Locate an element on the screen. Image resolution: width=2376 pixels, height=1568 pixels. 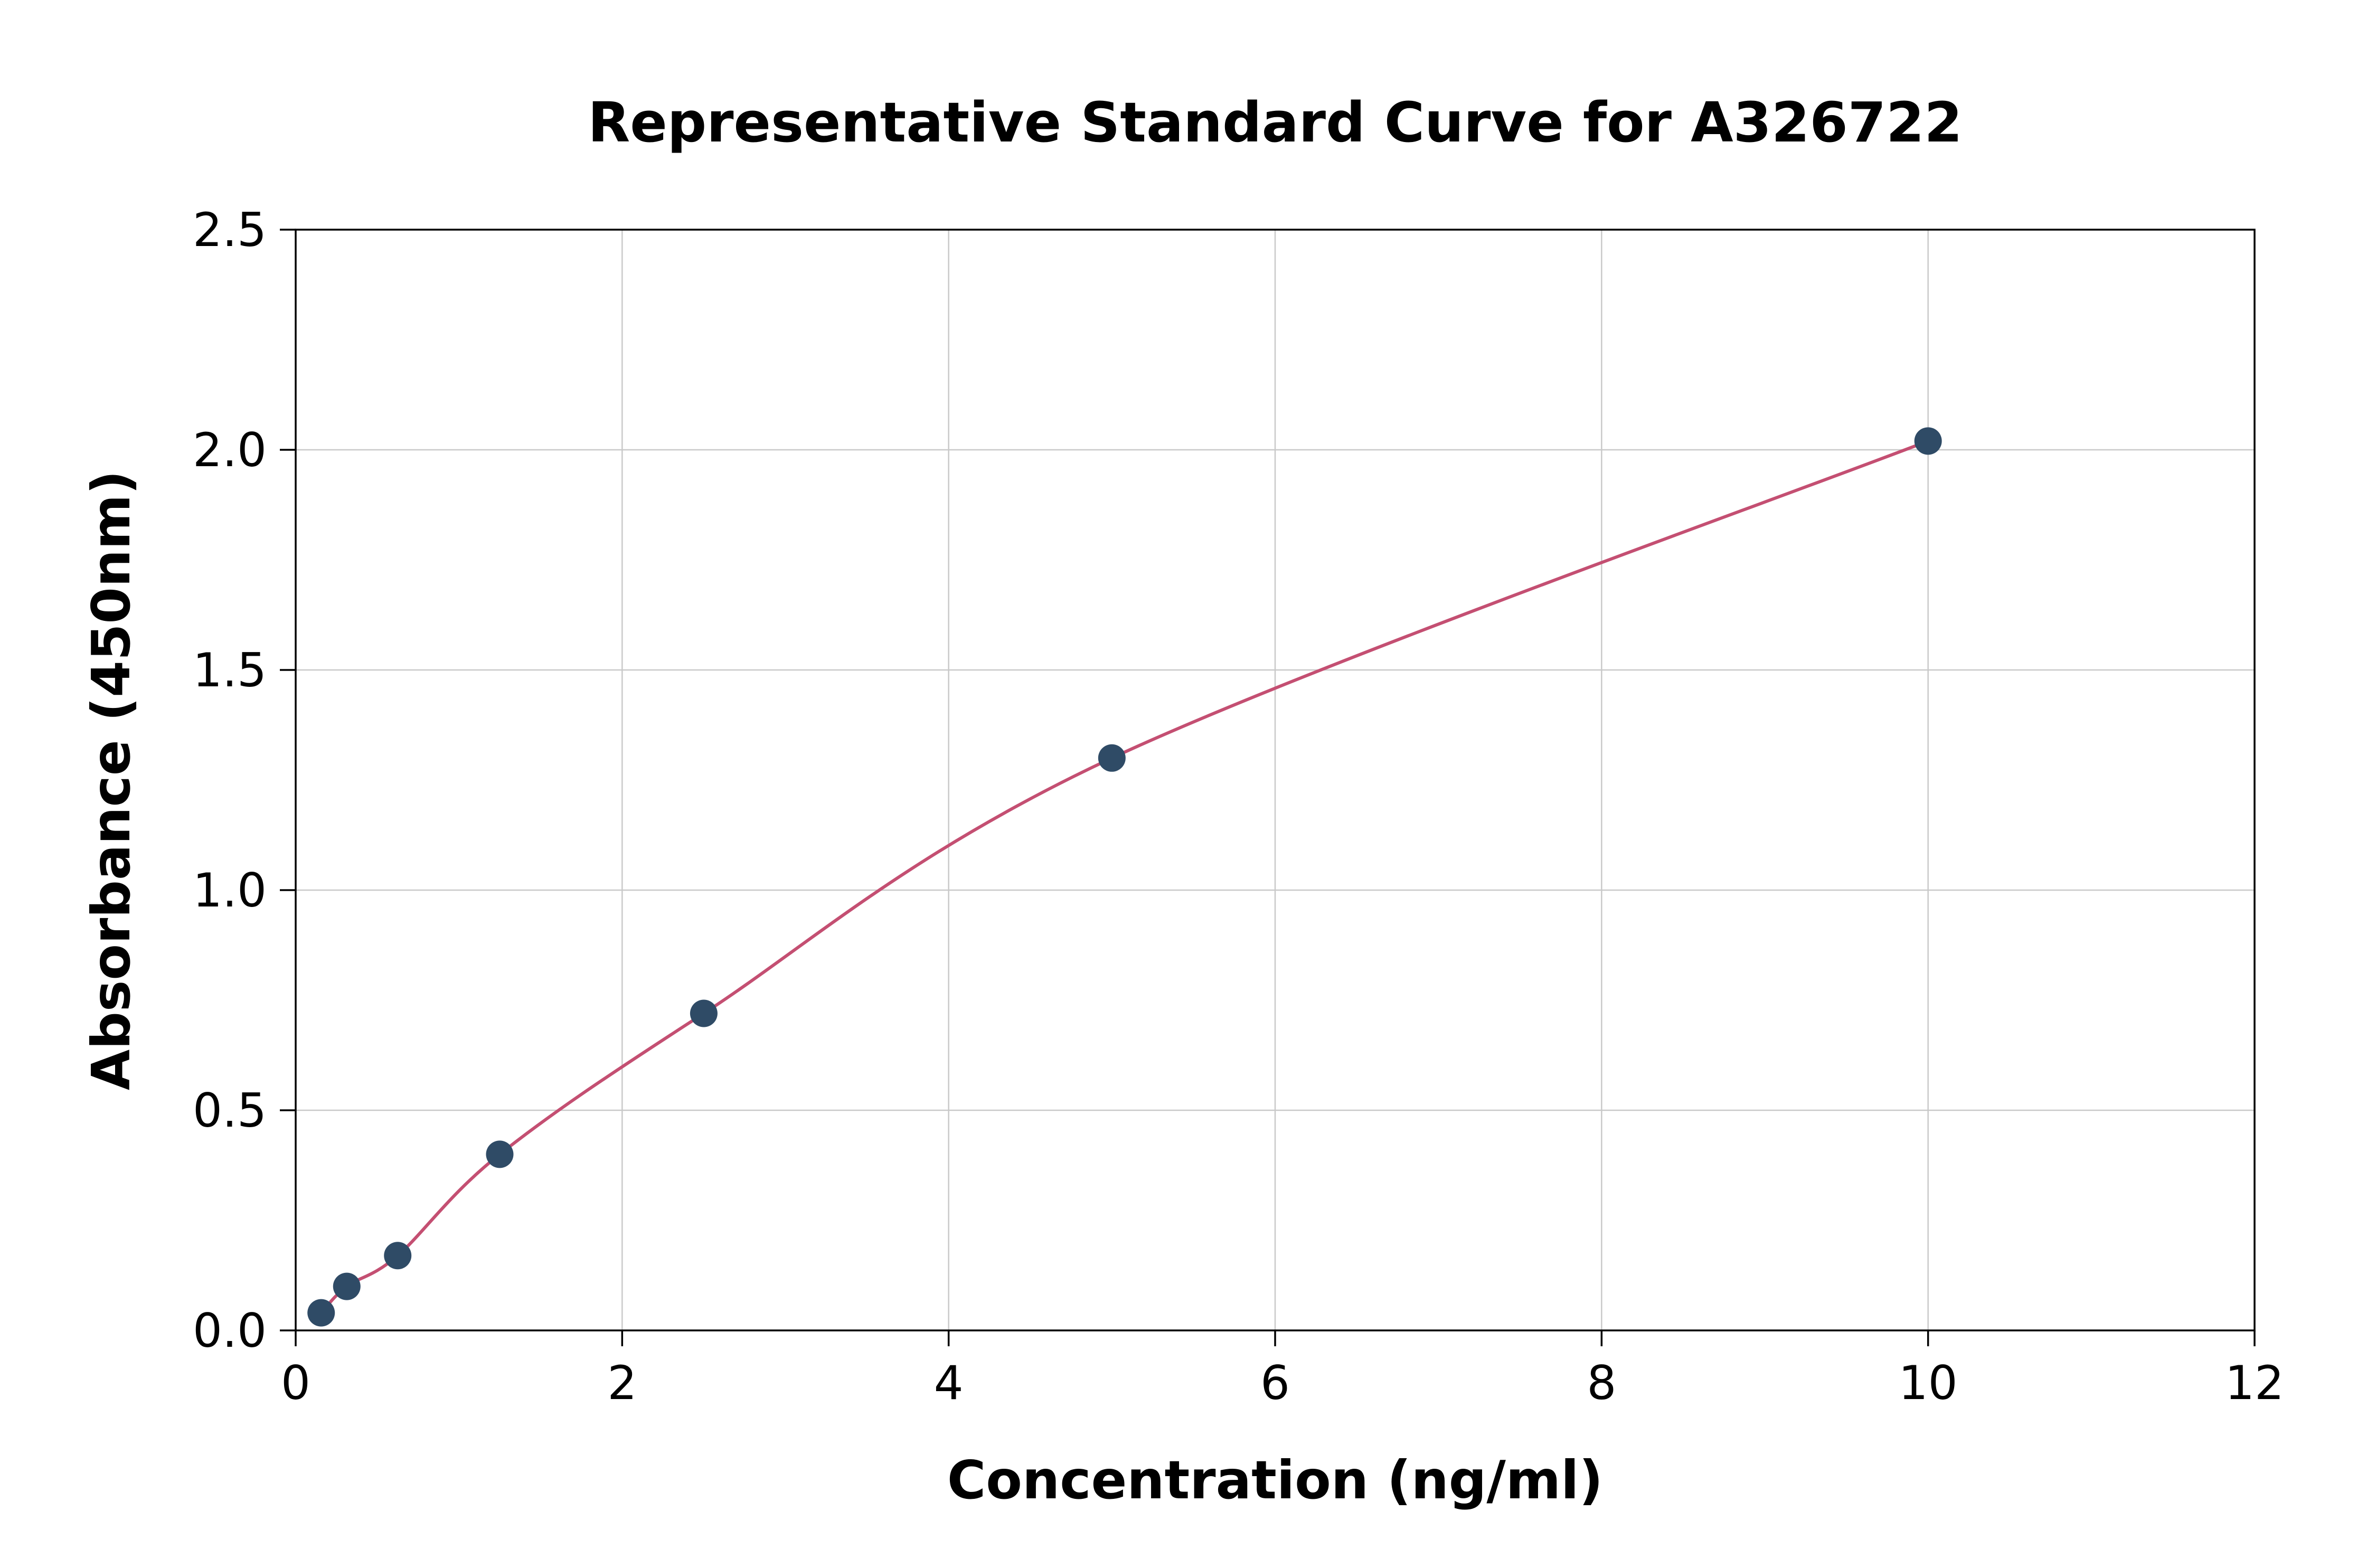
x-axis-label: Concentration (ng/ml) is located at coordinates (1275, 1480).